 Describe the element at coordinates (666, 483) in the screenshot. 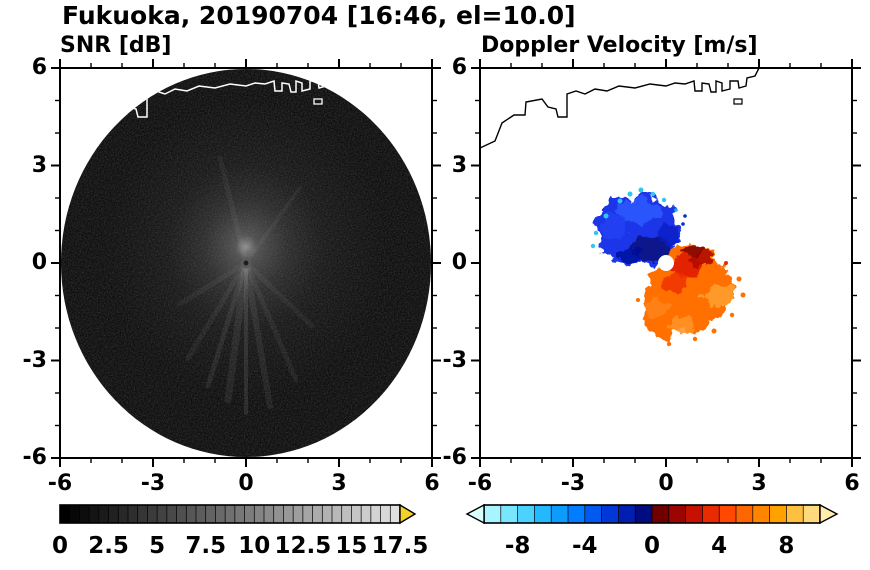

I see `doppler-x-tick-label: 0` at that location.